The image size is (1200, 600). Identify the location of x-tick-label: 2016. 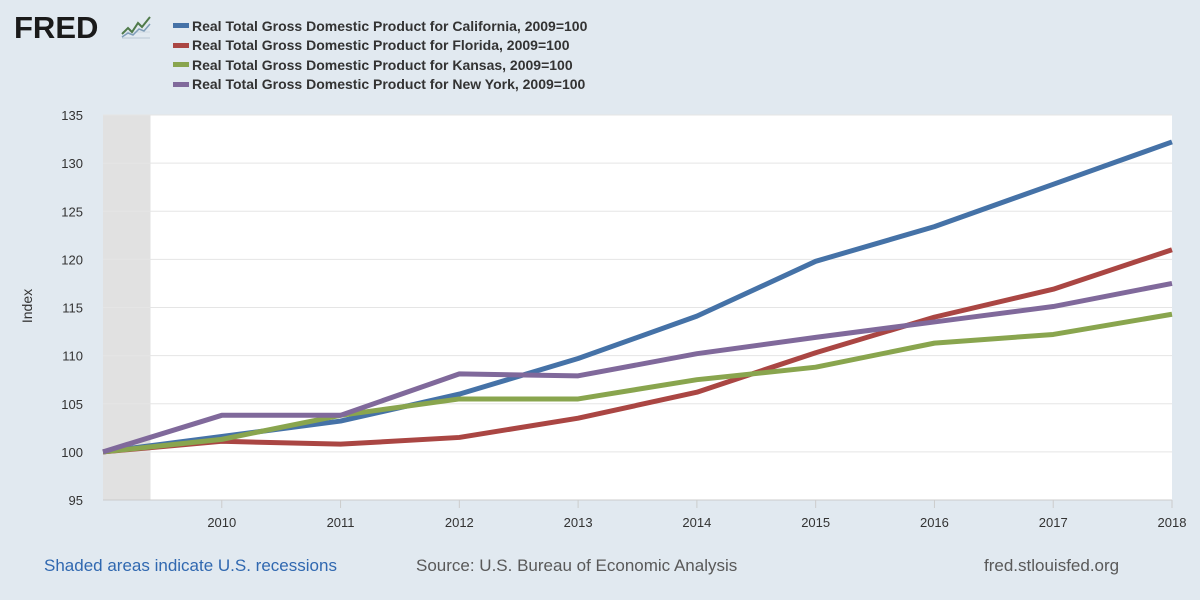
(934, 522).